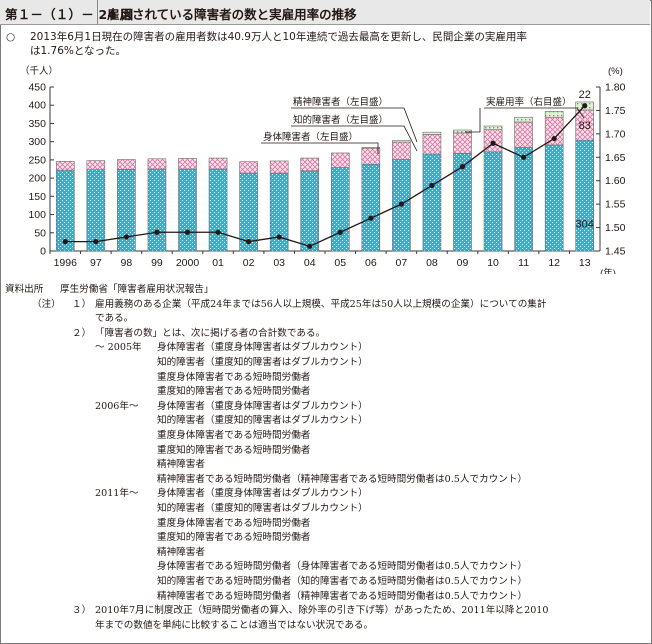 Image resolution: width=652 pixels, height=644 pixels. I want to click on left-tick-label: 400, so click(37, 106).